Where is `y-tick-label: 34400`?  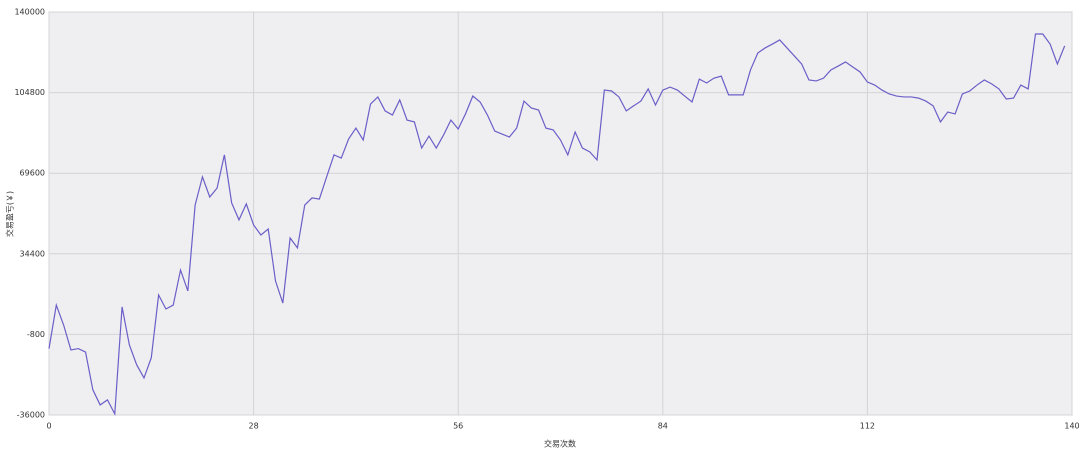
y-tick-label: 34400 is located at coordinates (32, 253).